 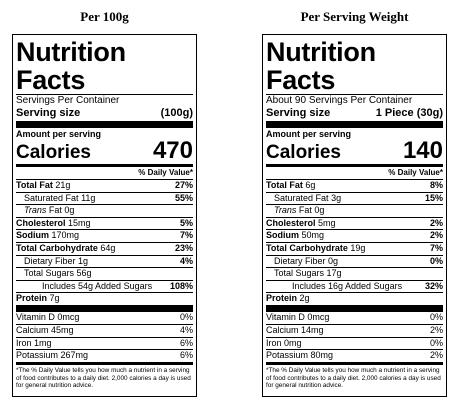 I want to click on servings-per-container: Servings Per Container, so click(x=68, y=100).